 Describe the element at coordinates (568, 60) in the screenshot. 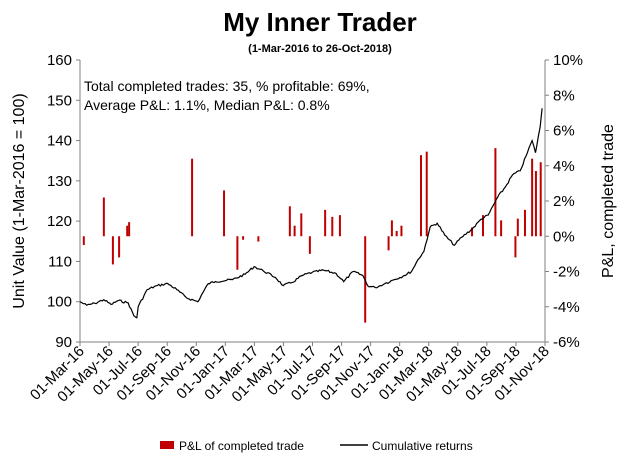

I see `right-y-tick-label: 10%` at that location.